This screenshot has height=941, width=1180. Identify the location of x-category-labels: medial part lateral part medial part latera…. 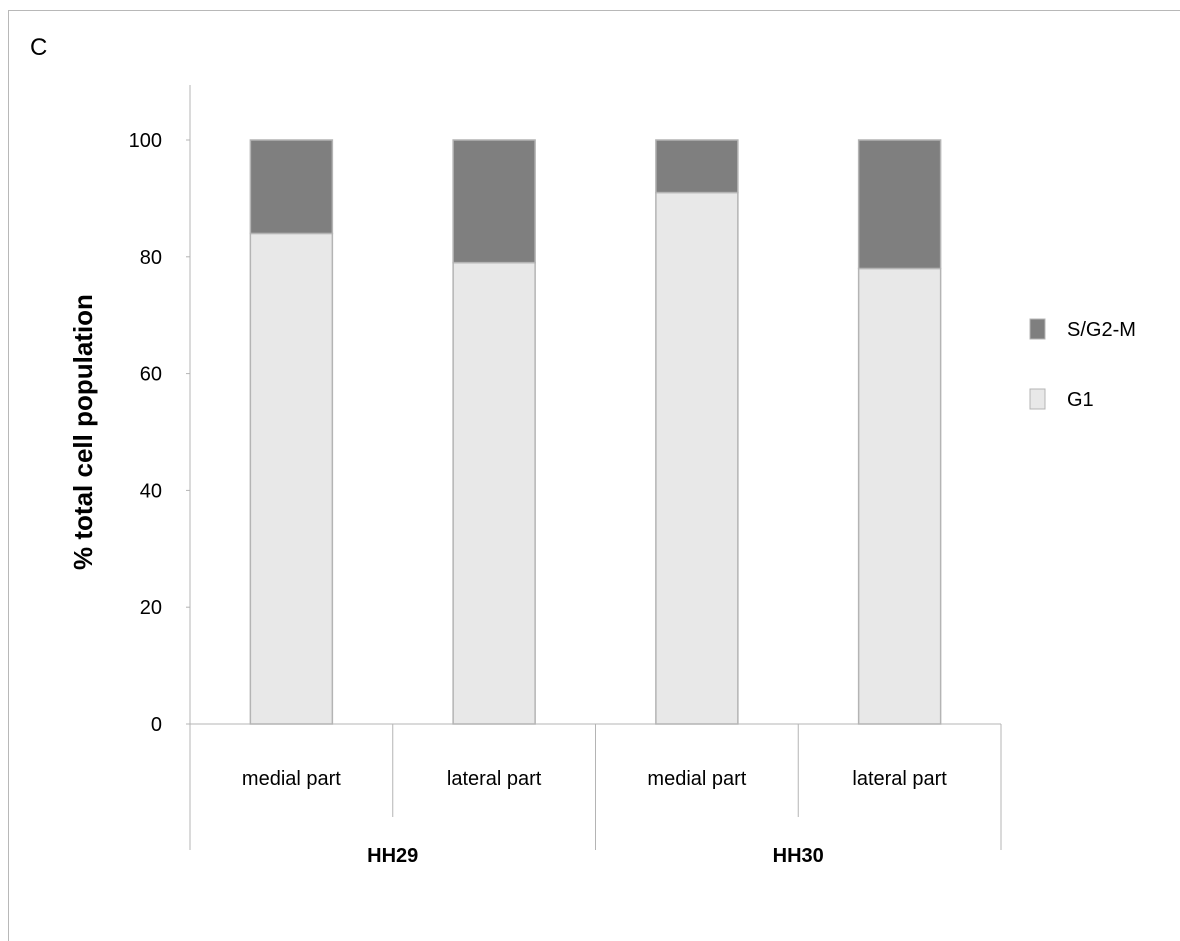
(594, 817).